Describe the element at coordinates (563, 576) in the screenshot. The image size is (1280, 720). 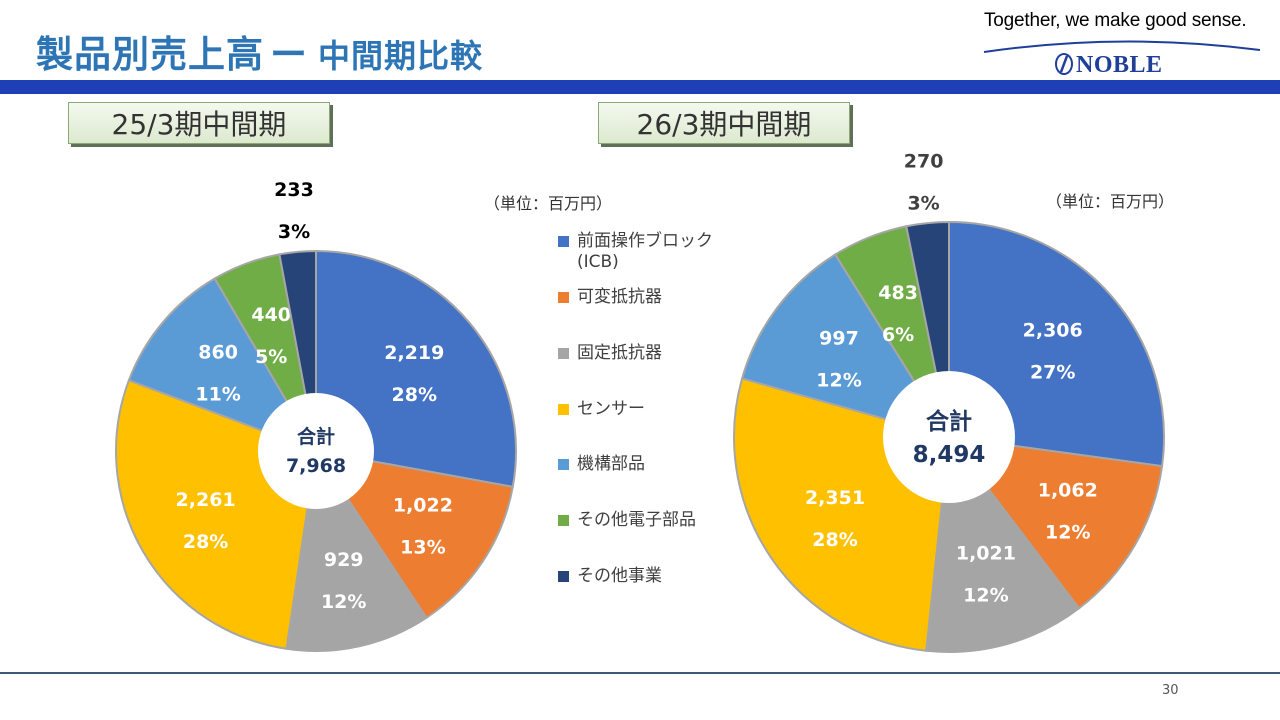
I see `legend-swatch-other-business` at that location.